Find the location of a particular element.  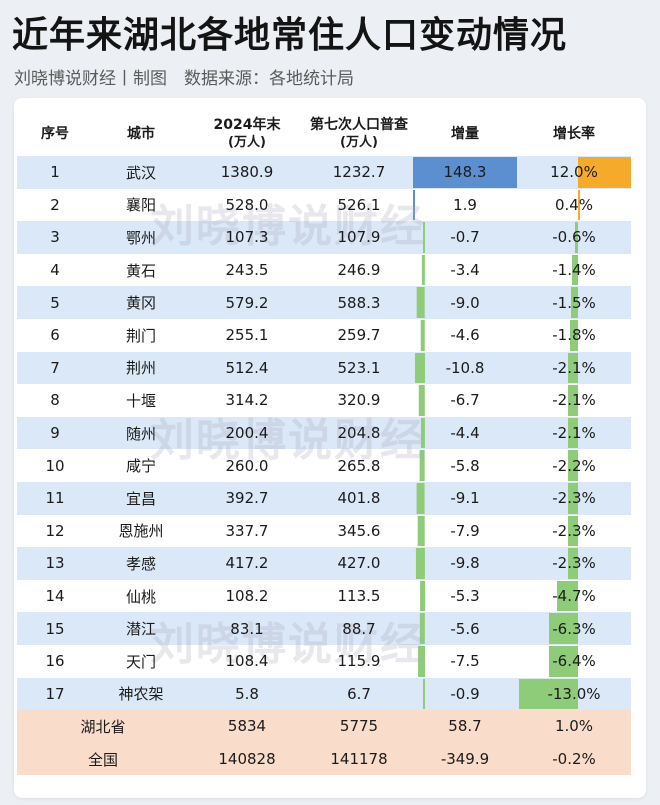

cell-increase: -6.7 is located at coordinates (465, 400).